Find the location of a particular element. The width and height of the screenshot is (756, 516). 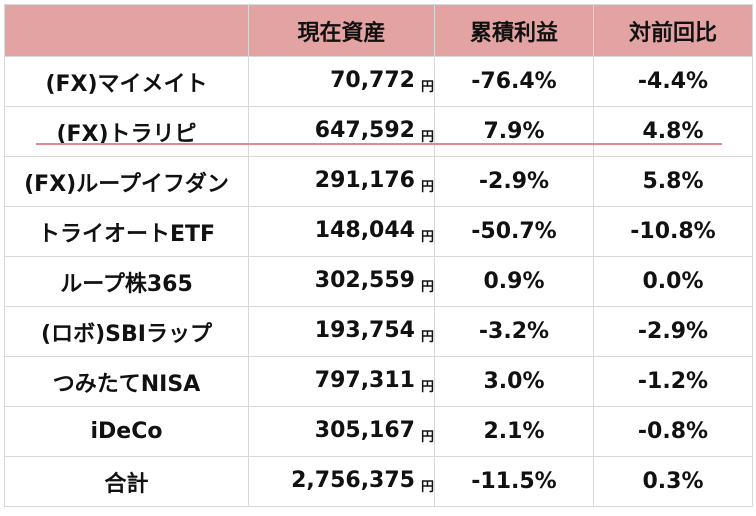

table-row: (FX)ループイフダン 291,176 円 -2.9% 5.8% is located at coordinates (378, 181).